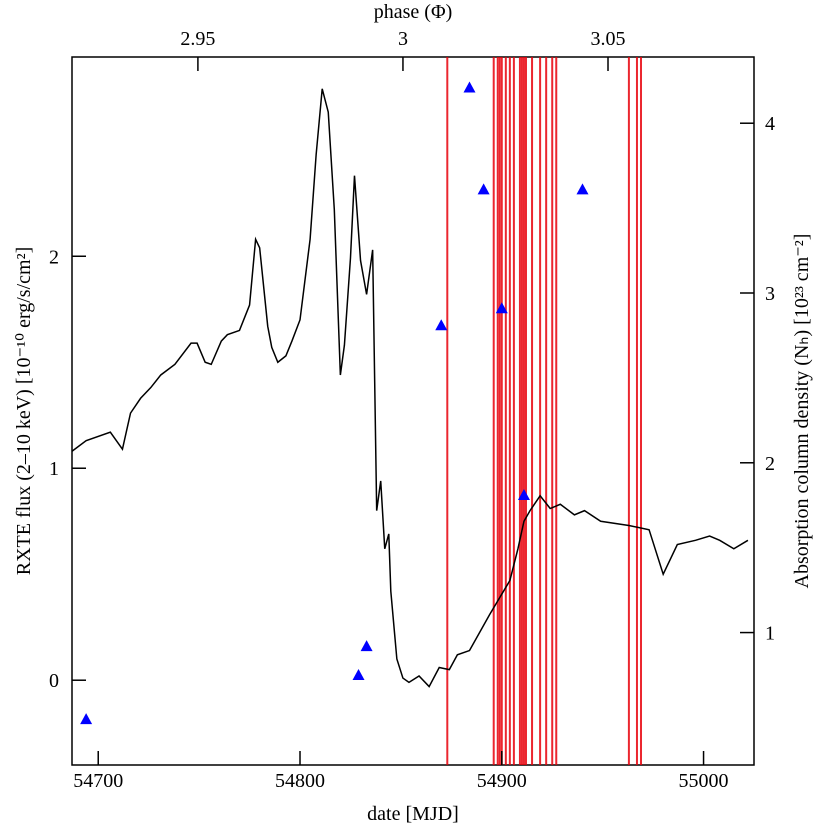 The image size is (830, 830). Describe the element at coordinates (24, 411) in the screenshot. I see `y-axis-label: RXTE flux (2–10 keV) [10⁻¹⁰ erg/s/cm²]` at that location.